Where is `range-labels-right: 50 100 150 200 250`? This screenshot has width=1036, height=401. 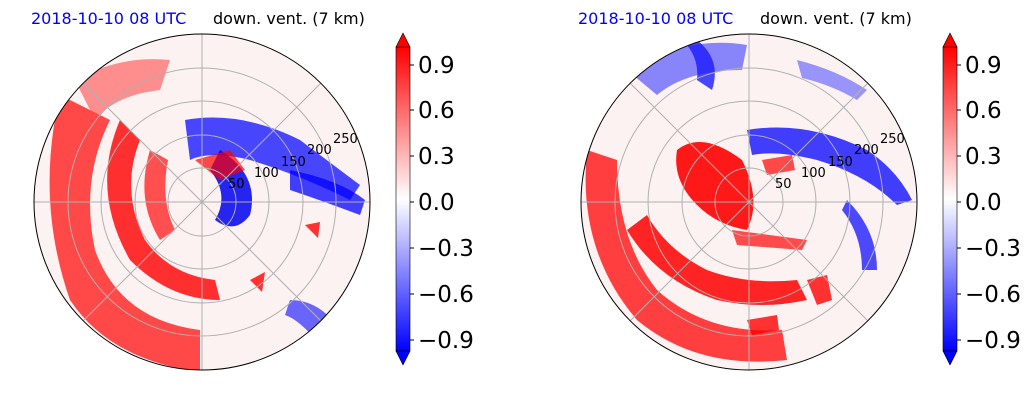
range-labels-right: 50 100 150 200 250 is located at coordinates (840, 162).